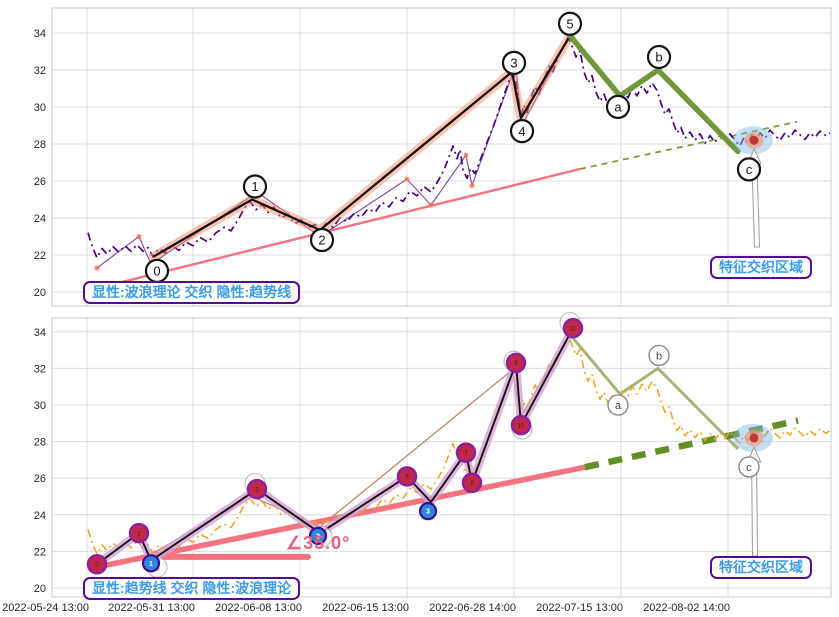 This screenshot has height=617, width=839. I want to click on trendline-angle-annotation: ∠35.0°, so click(318, 543).